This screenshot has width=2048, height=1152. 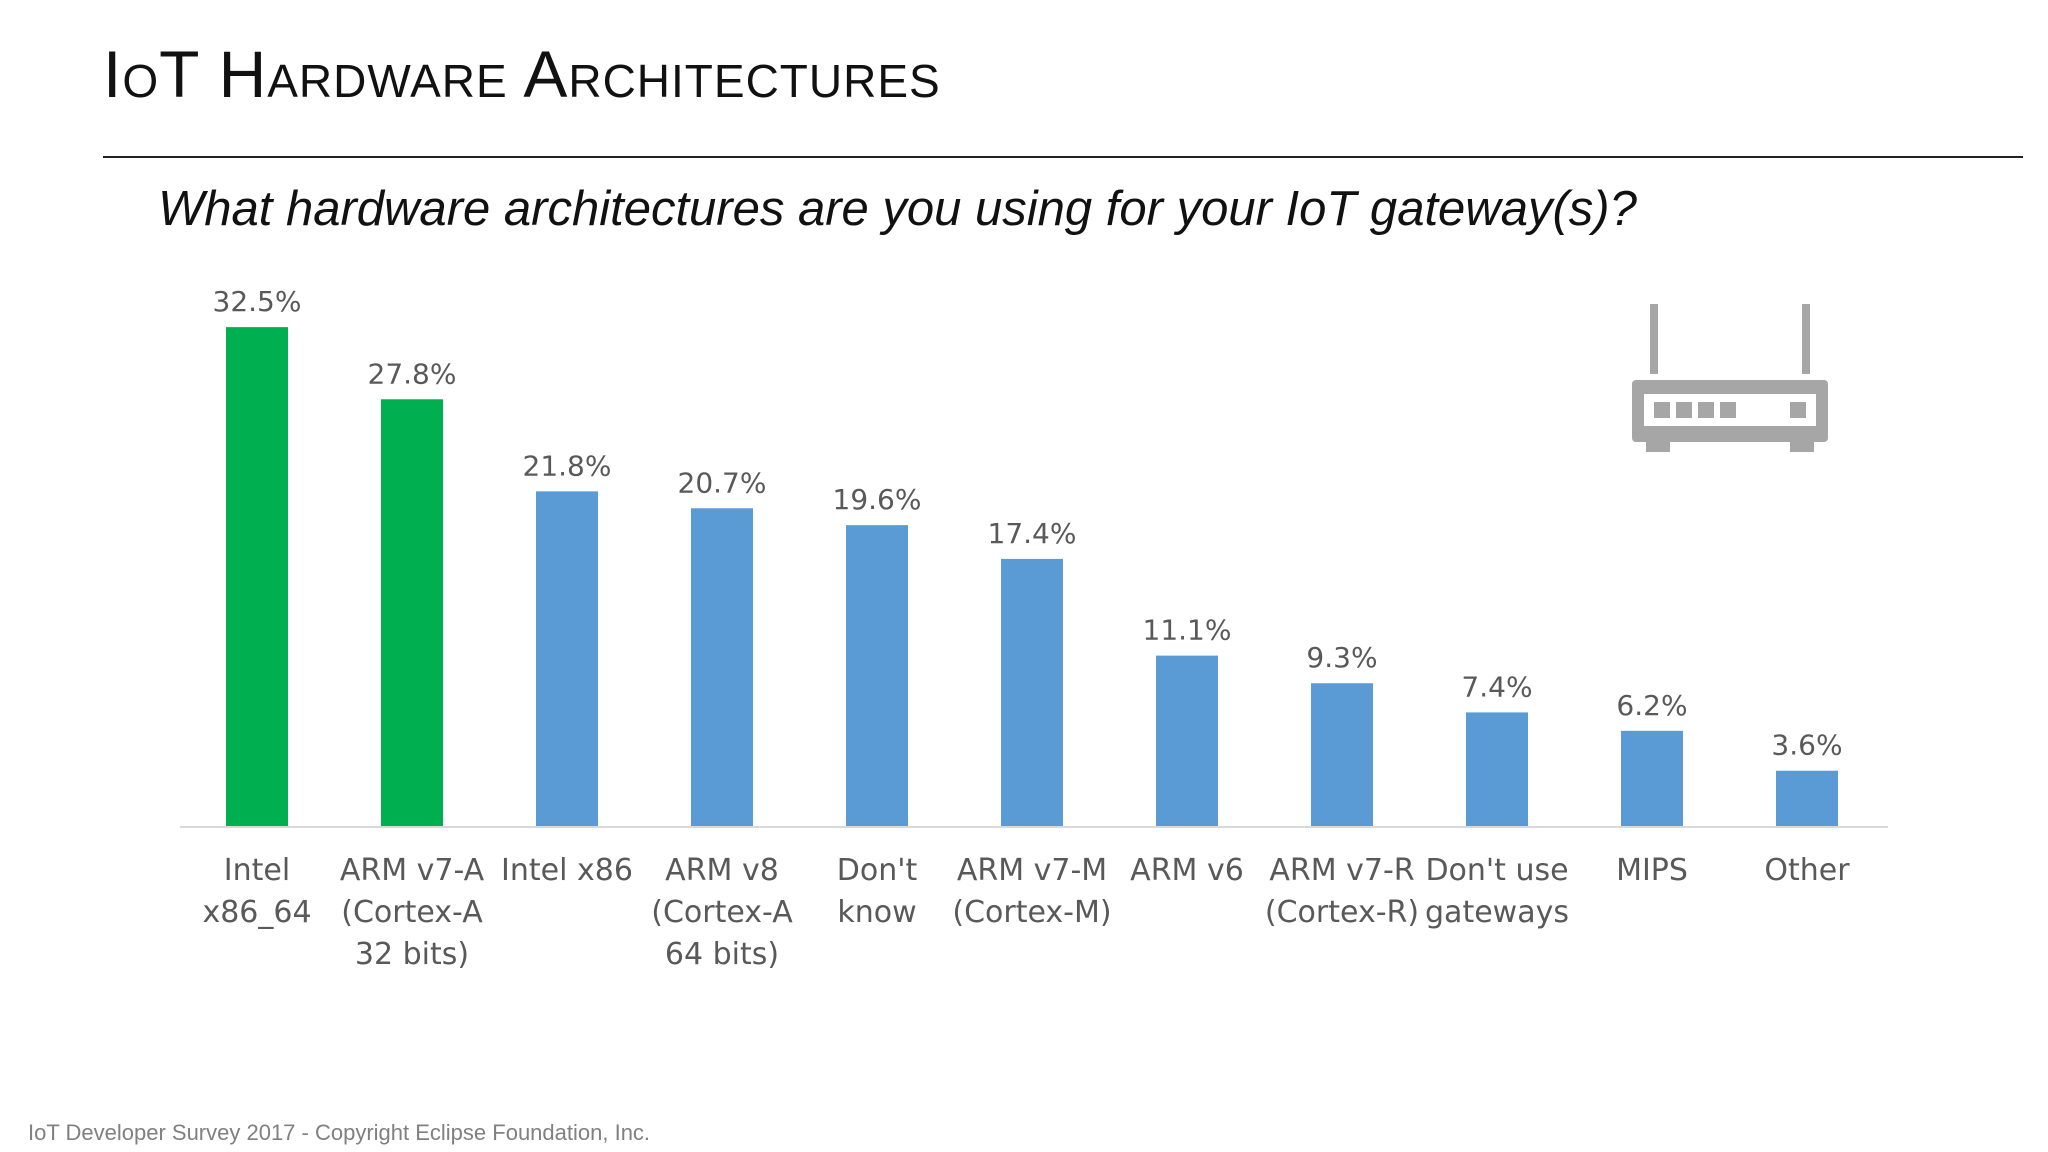 I want to click on router-icon, so click(x=1730, y=378).